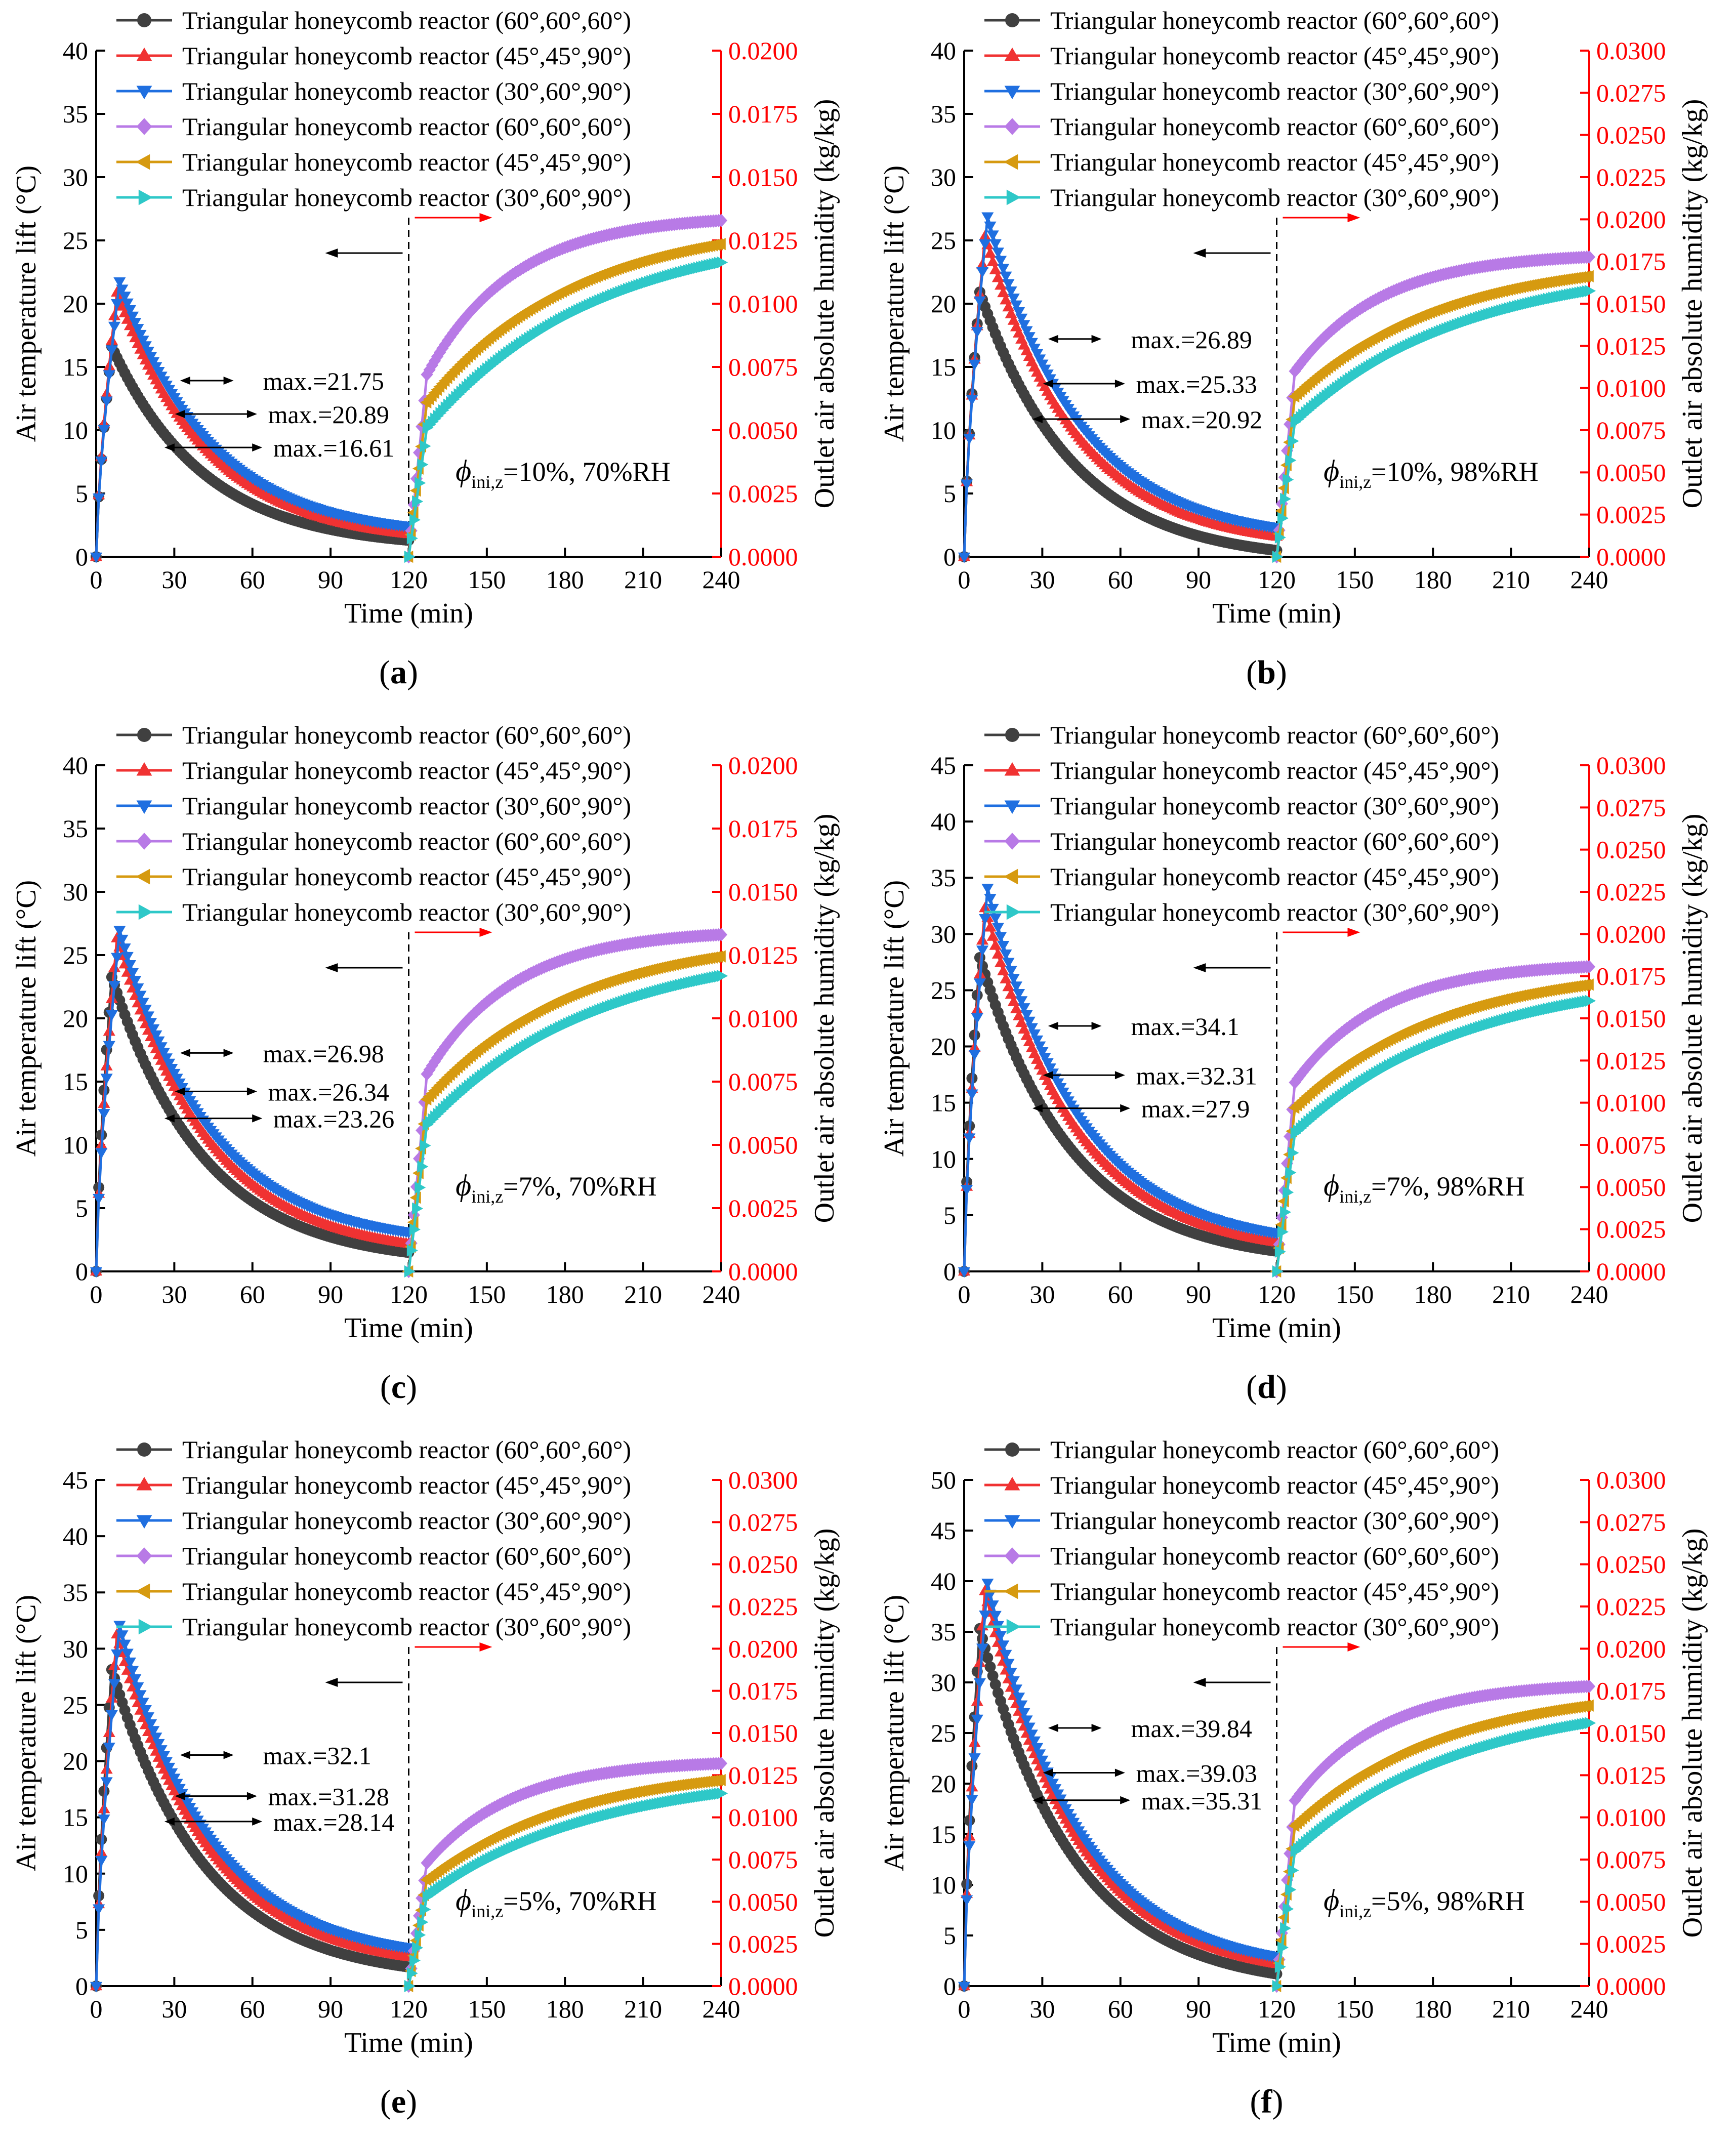 The height and width of the screenshot is (2144, 1736). What do you see at coordinates (333, 448) in the screenshot?
I see `max-annotation: max.=16.61` at bounding box center [333, 448].